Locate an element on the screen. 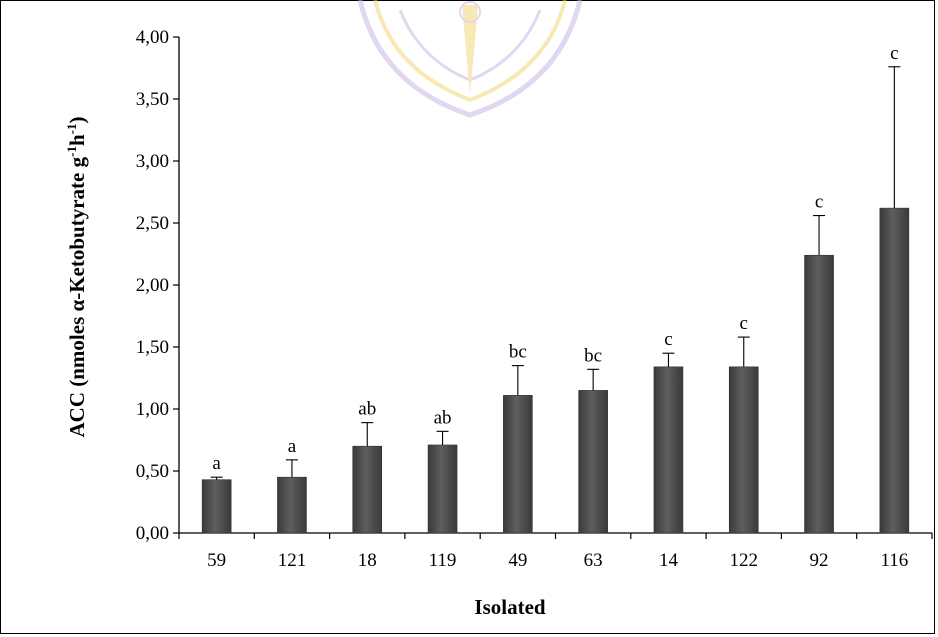 This screenshot has width=938, height=637. x-tick-label: 119 is located at coordinates (443, 560).